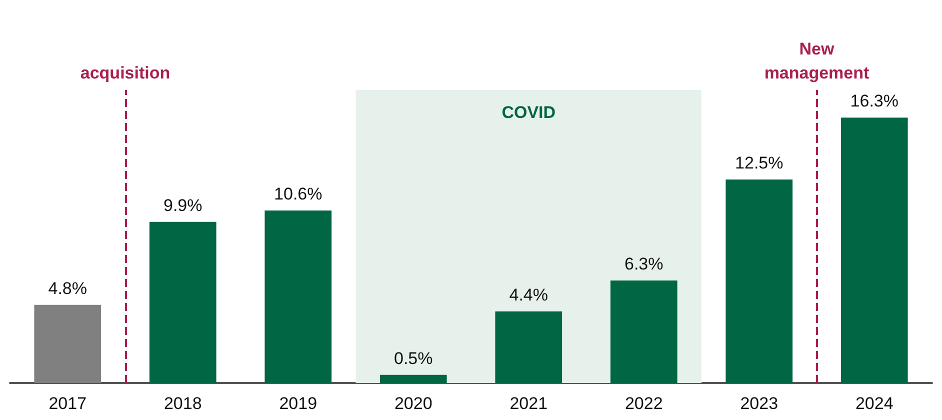  I want to click on x-tick-label: 2024, so click(874, 403).